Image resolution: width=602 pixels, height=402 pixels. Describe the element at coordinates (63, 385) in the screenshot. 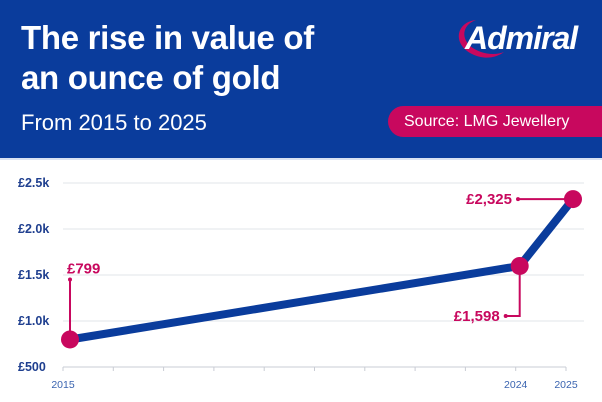

I see `x-tick-label: 2015` at that location.